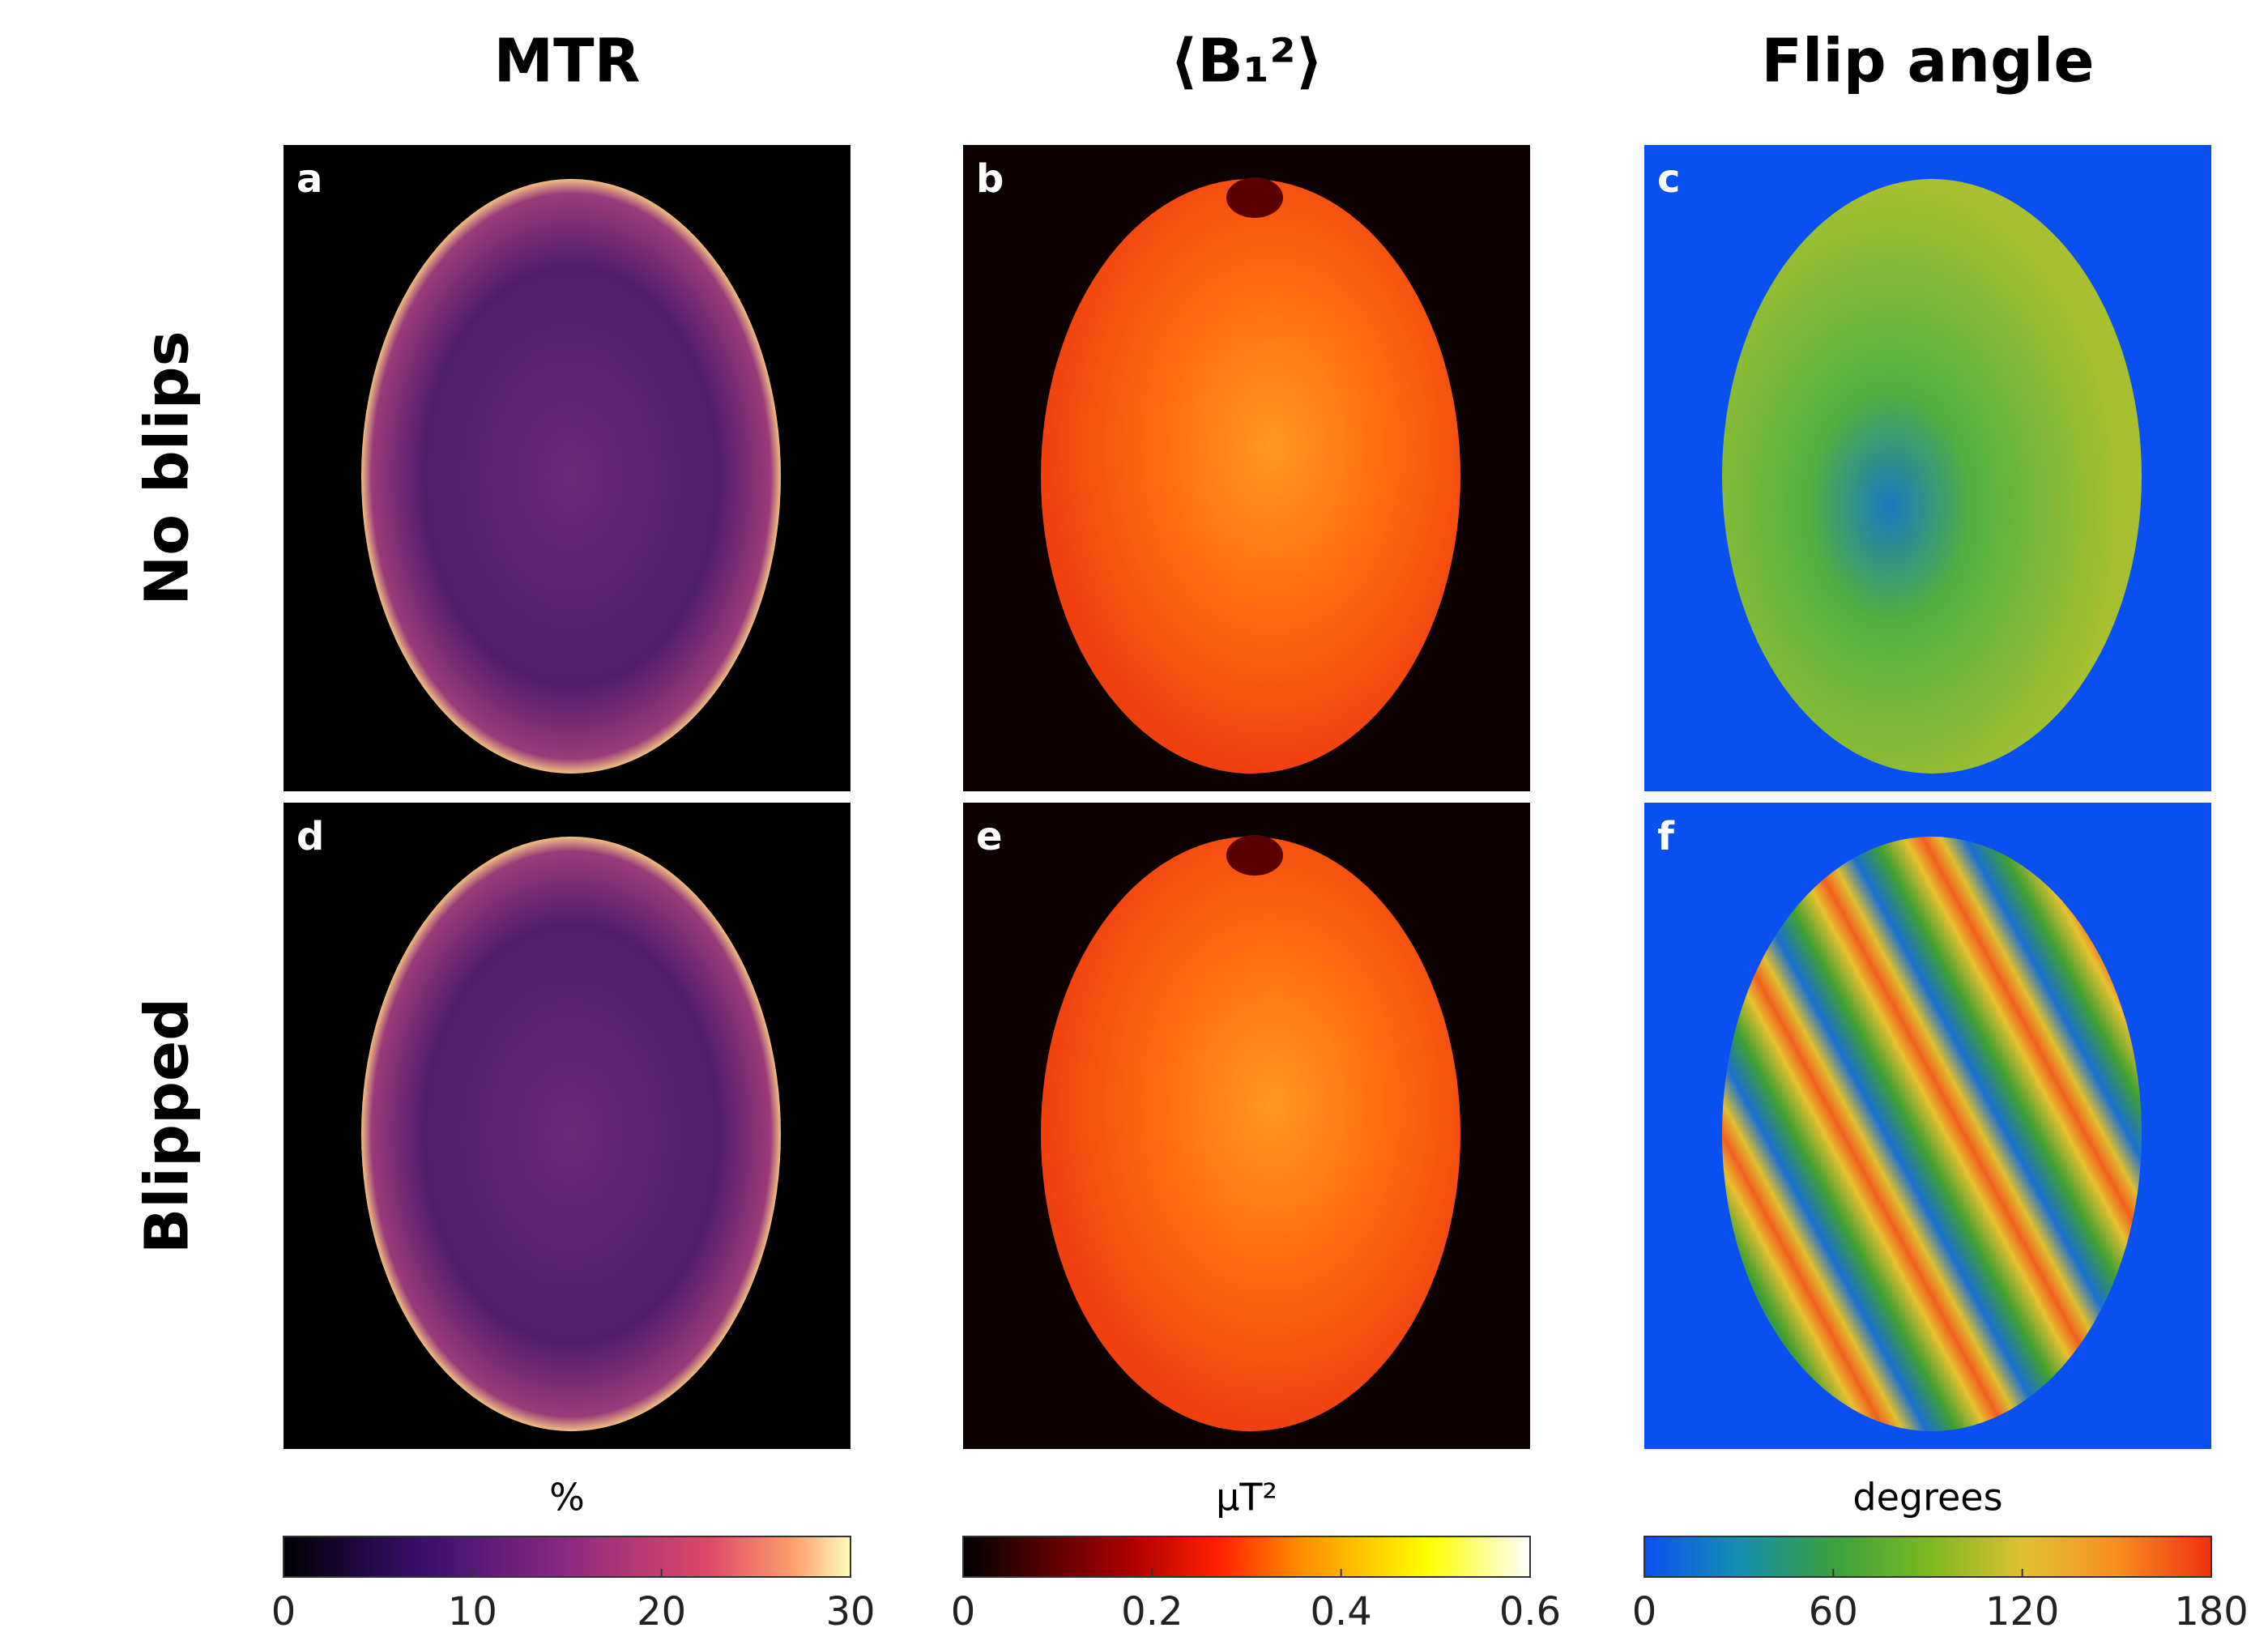 The image size is (2268, 1645). What do you see at coordinates (1247, 62) in the screenshot?
I see `column-title: ⟨B₁²⟩` at bounding box center [1247, 62].